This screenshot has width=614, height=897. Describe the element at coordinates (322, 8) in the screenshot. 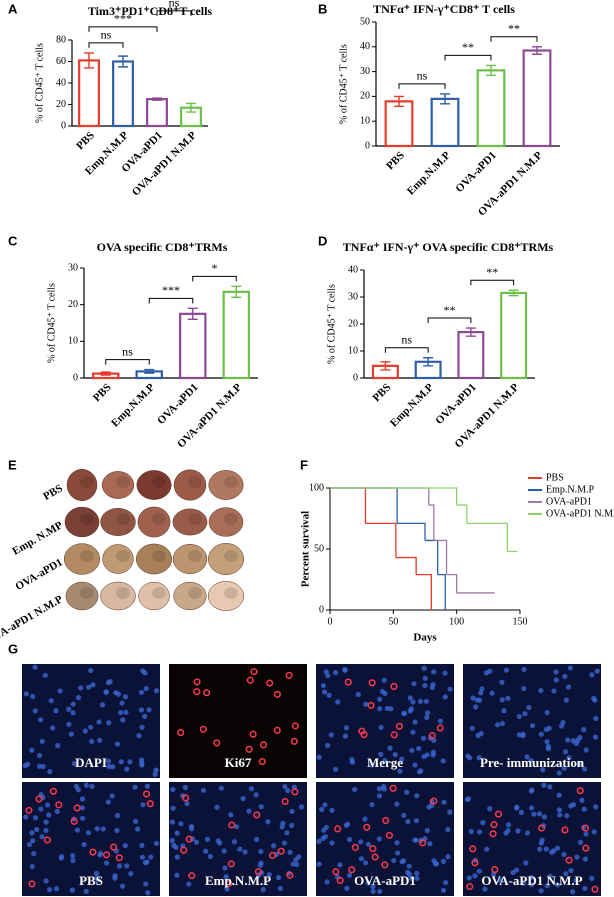

I see `panel-label: B` at that location.